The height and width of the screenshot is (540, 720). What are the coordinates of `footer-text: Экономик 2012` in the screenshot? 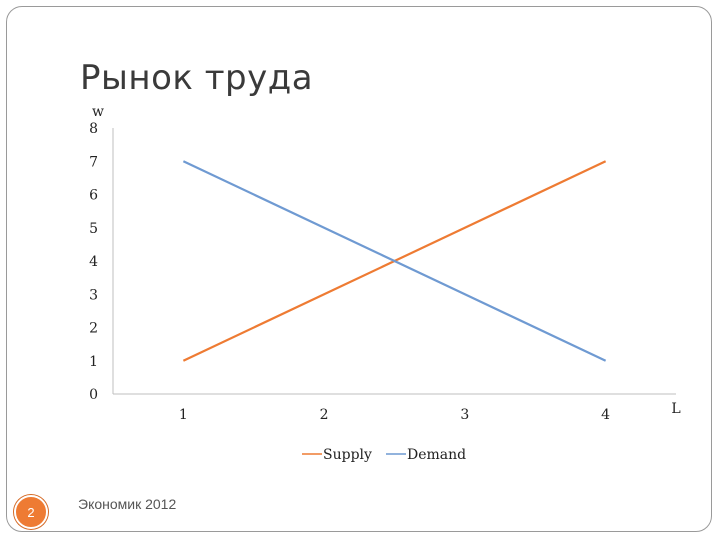 It's located at (127, 504).